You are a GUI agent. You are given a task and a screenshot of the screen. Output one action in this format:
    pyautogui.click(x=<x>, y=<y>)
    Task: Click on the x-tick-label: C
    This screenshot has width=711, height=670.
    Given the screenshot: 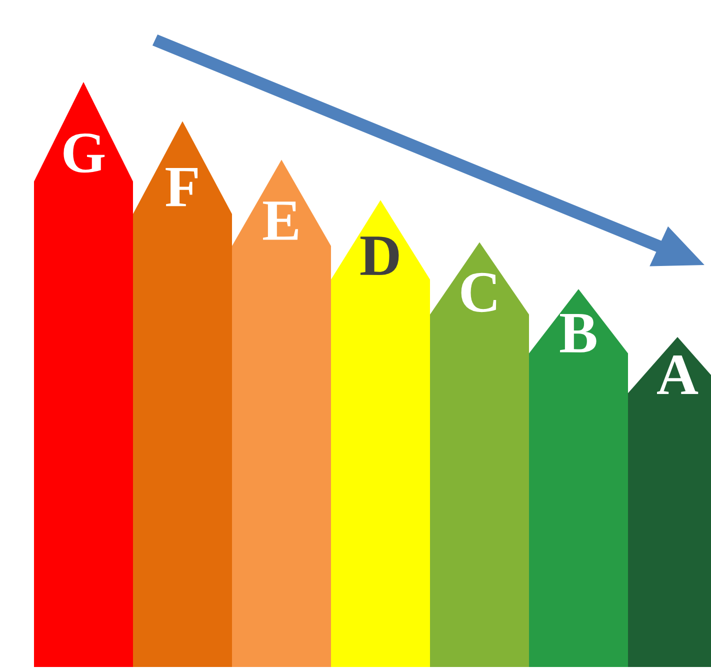 What is the action you would take?
    pyautogui.click(x=478, y=292)
    